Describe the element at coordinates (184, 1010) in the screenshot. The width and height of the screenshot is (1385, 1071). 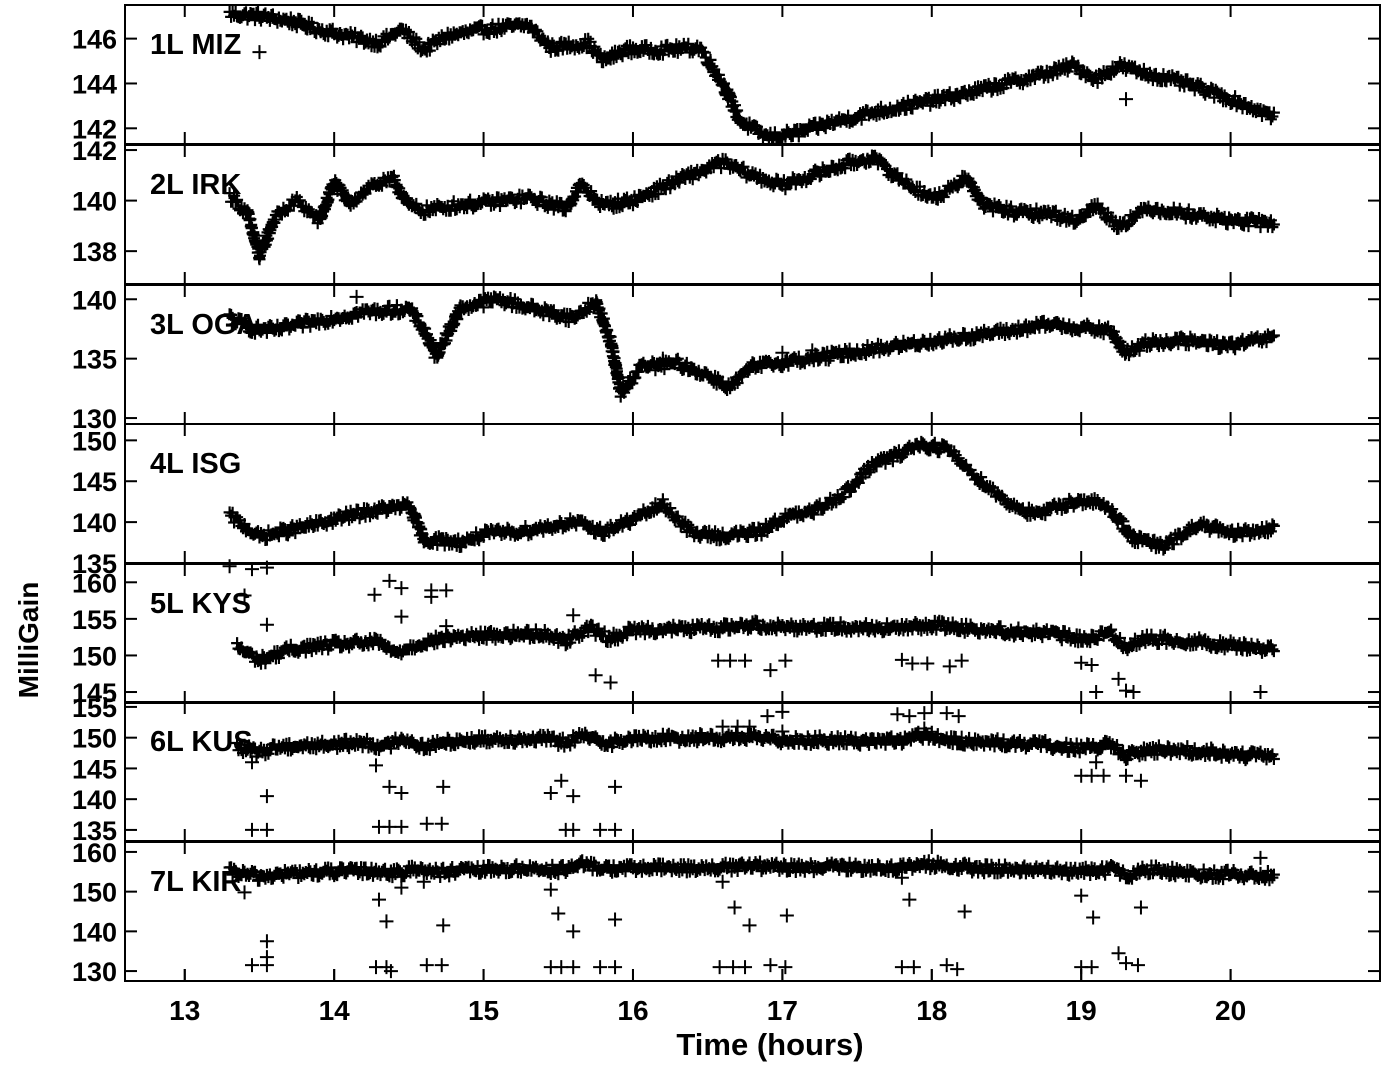
I see `x-tick-label: 13` at that location.